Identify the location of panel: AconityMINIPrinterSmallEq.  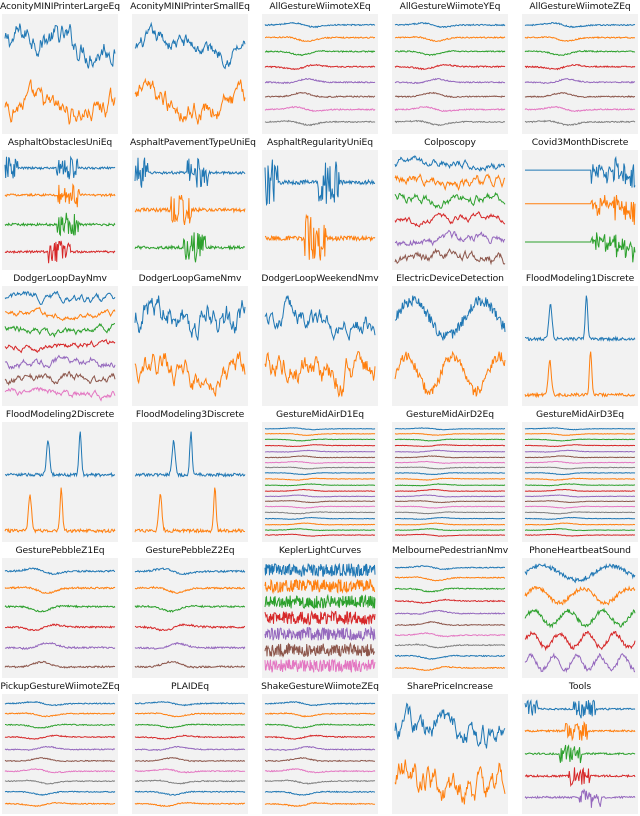
(190, 68).